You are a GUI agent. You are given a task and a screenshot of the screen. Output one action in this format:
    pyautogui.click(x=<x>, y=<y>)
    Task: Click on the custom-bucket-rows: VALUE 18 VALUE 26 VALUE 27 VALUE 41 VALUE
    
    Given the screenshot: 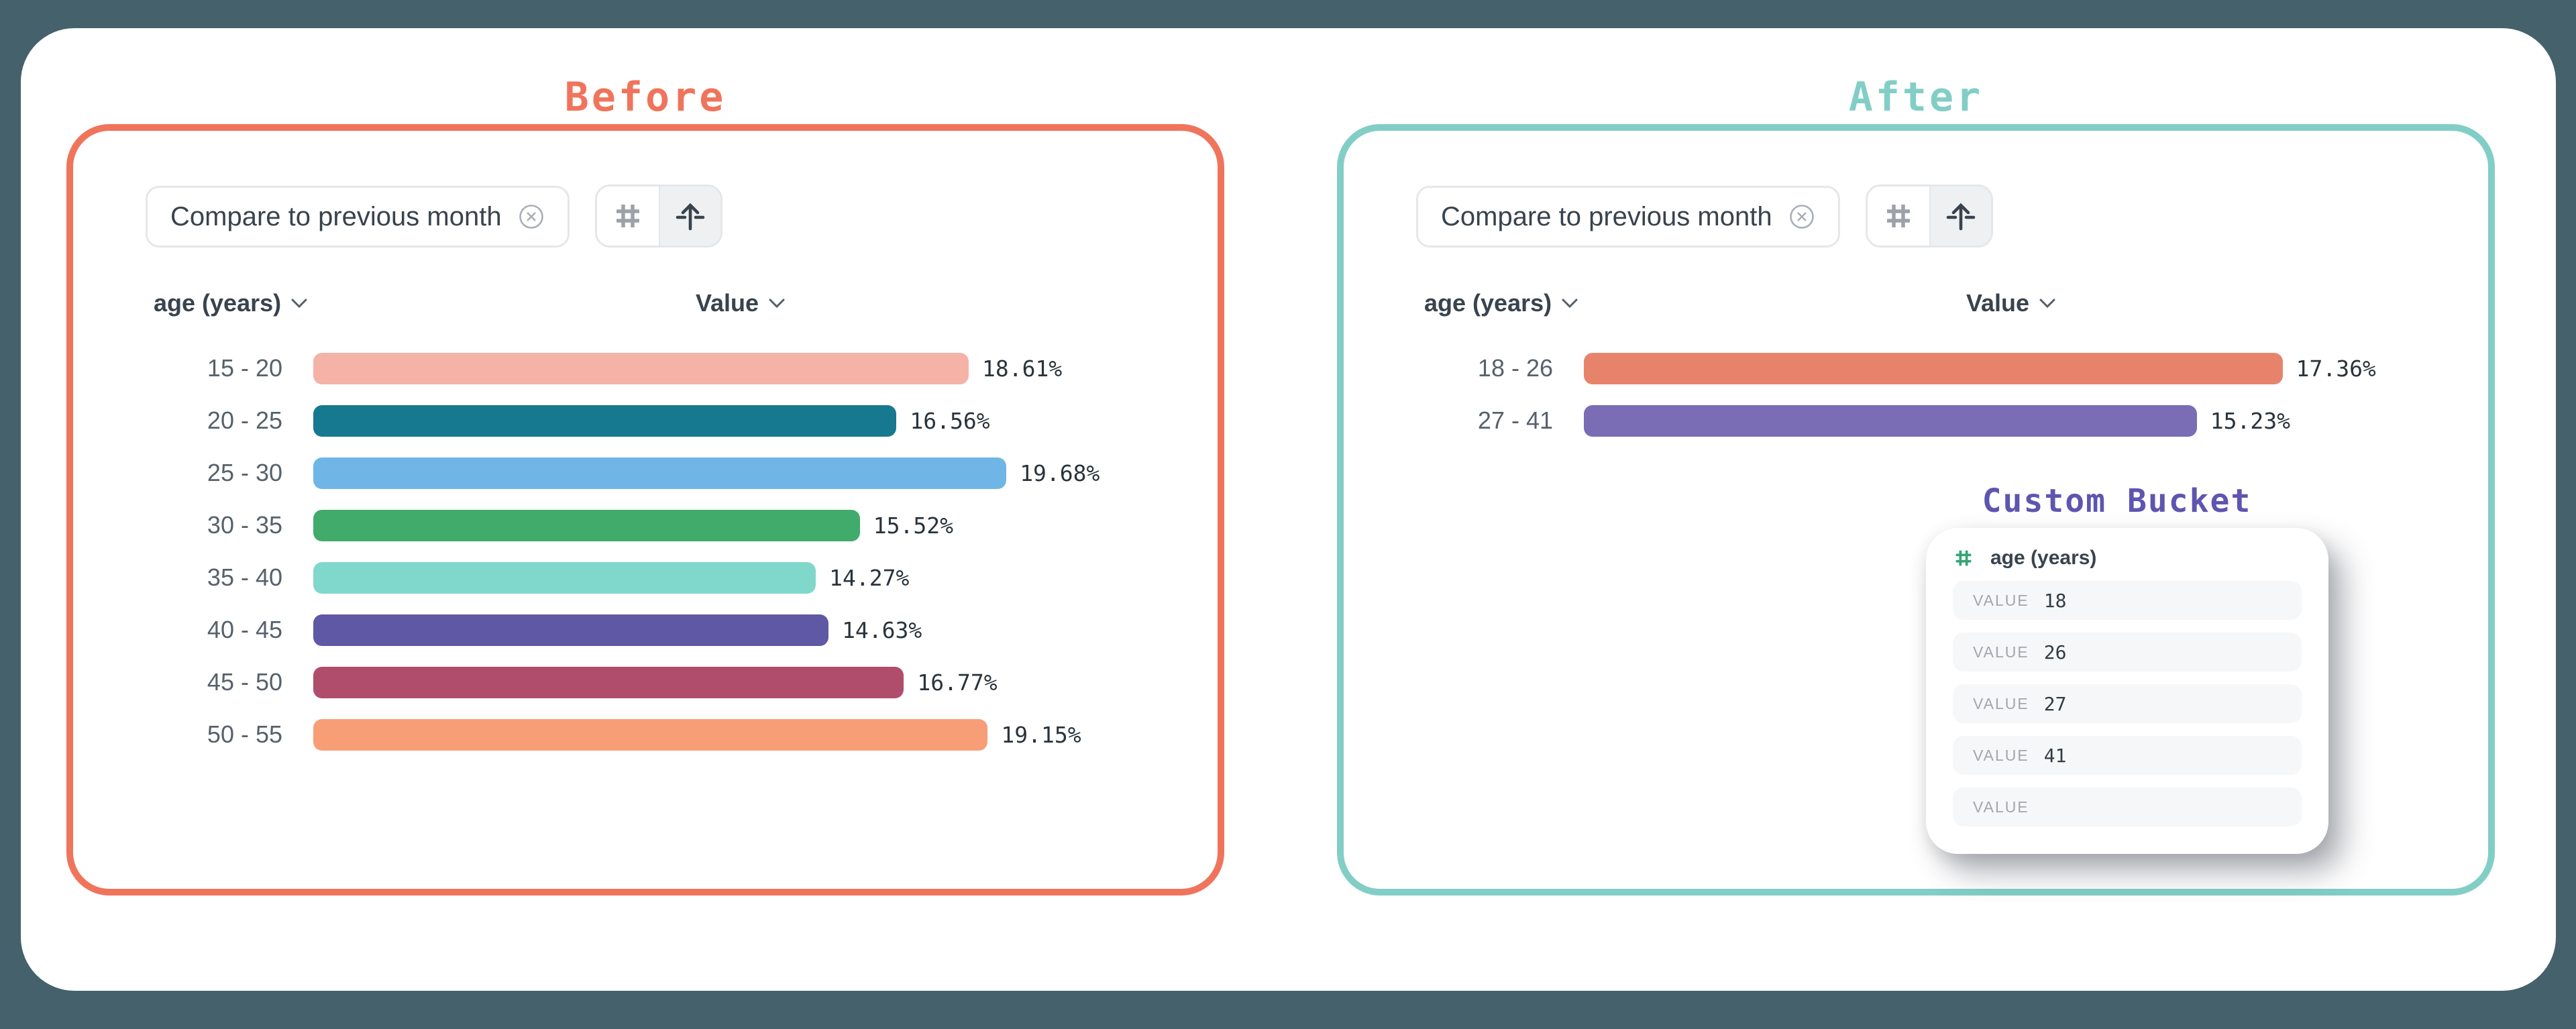 What is the action you would take?
    pyautogui.click(x=2127, y=703)
    